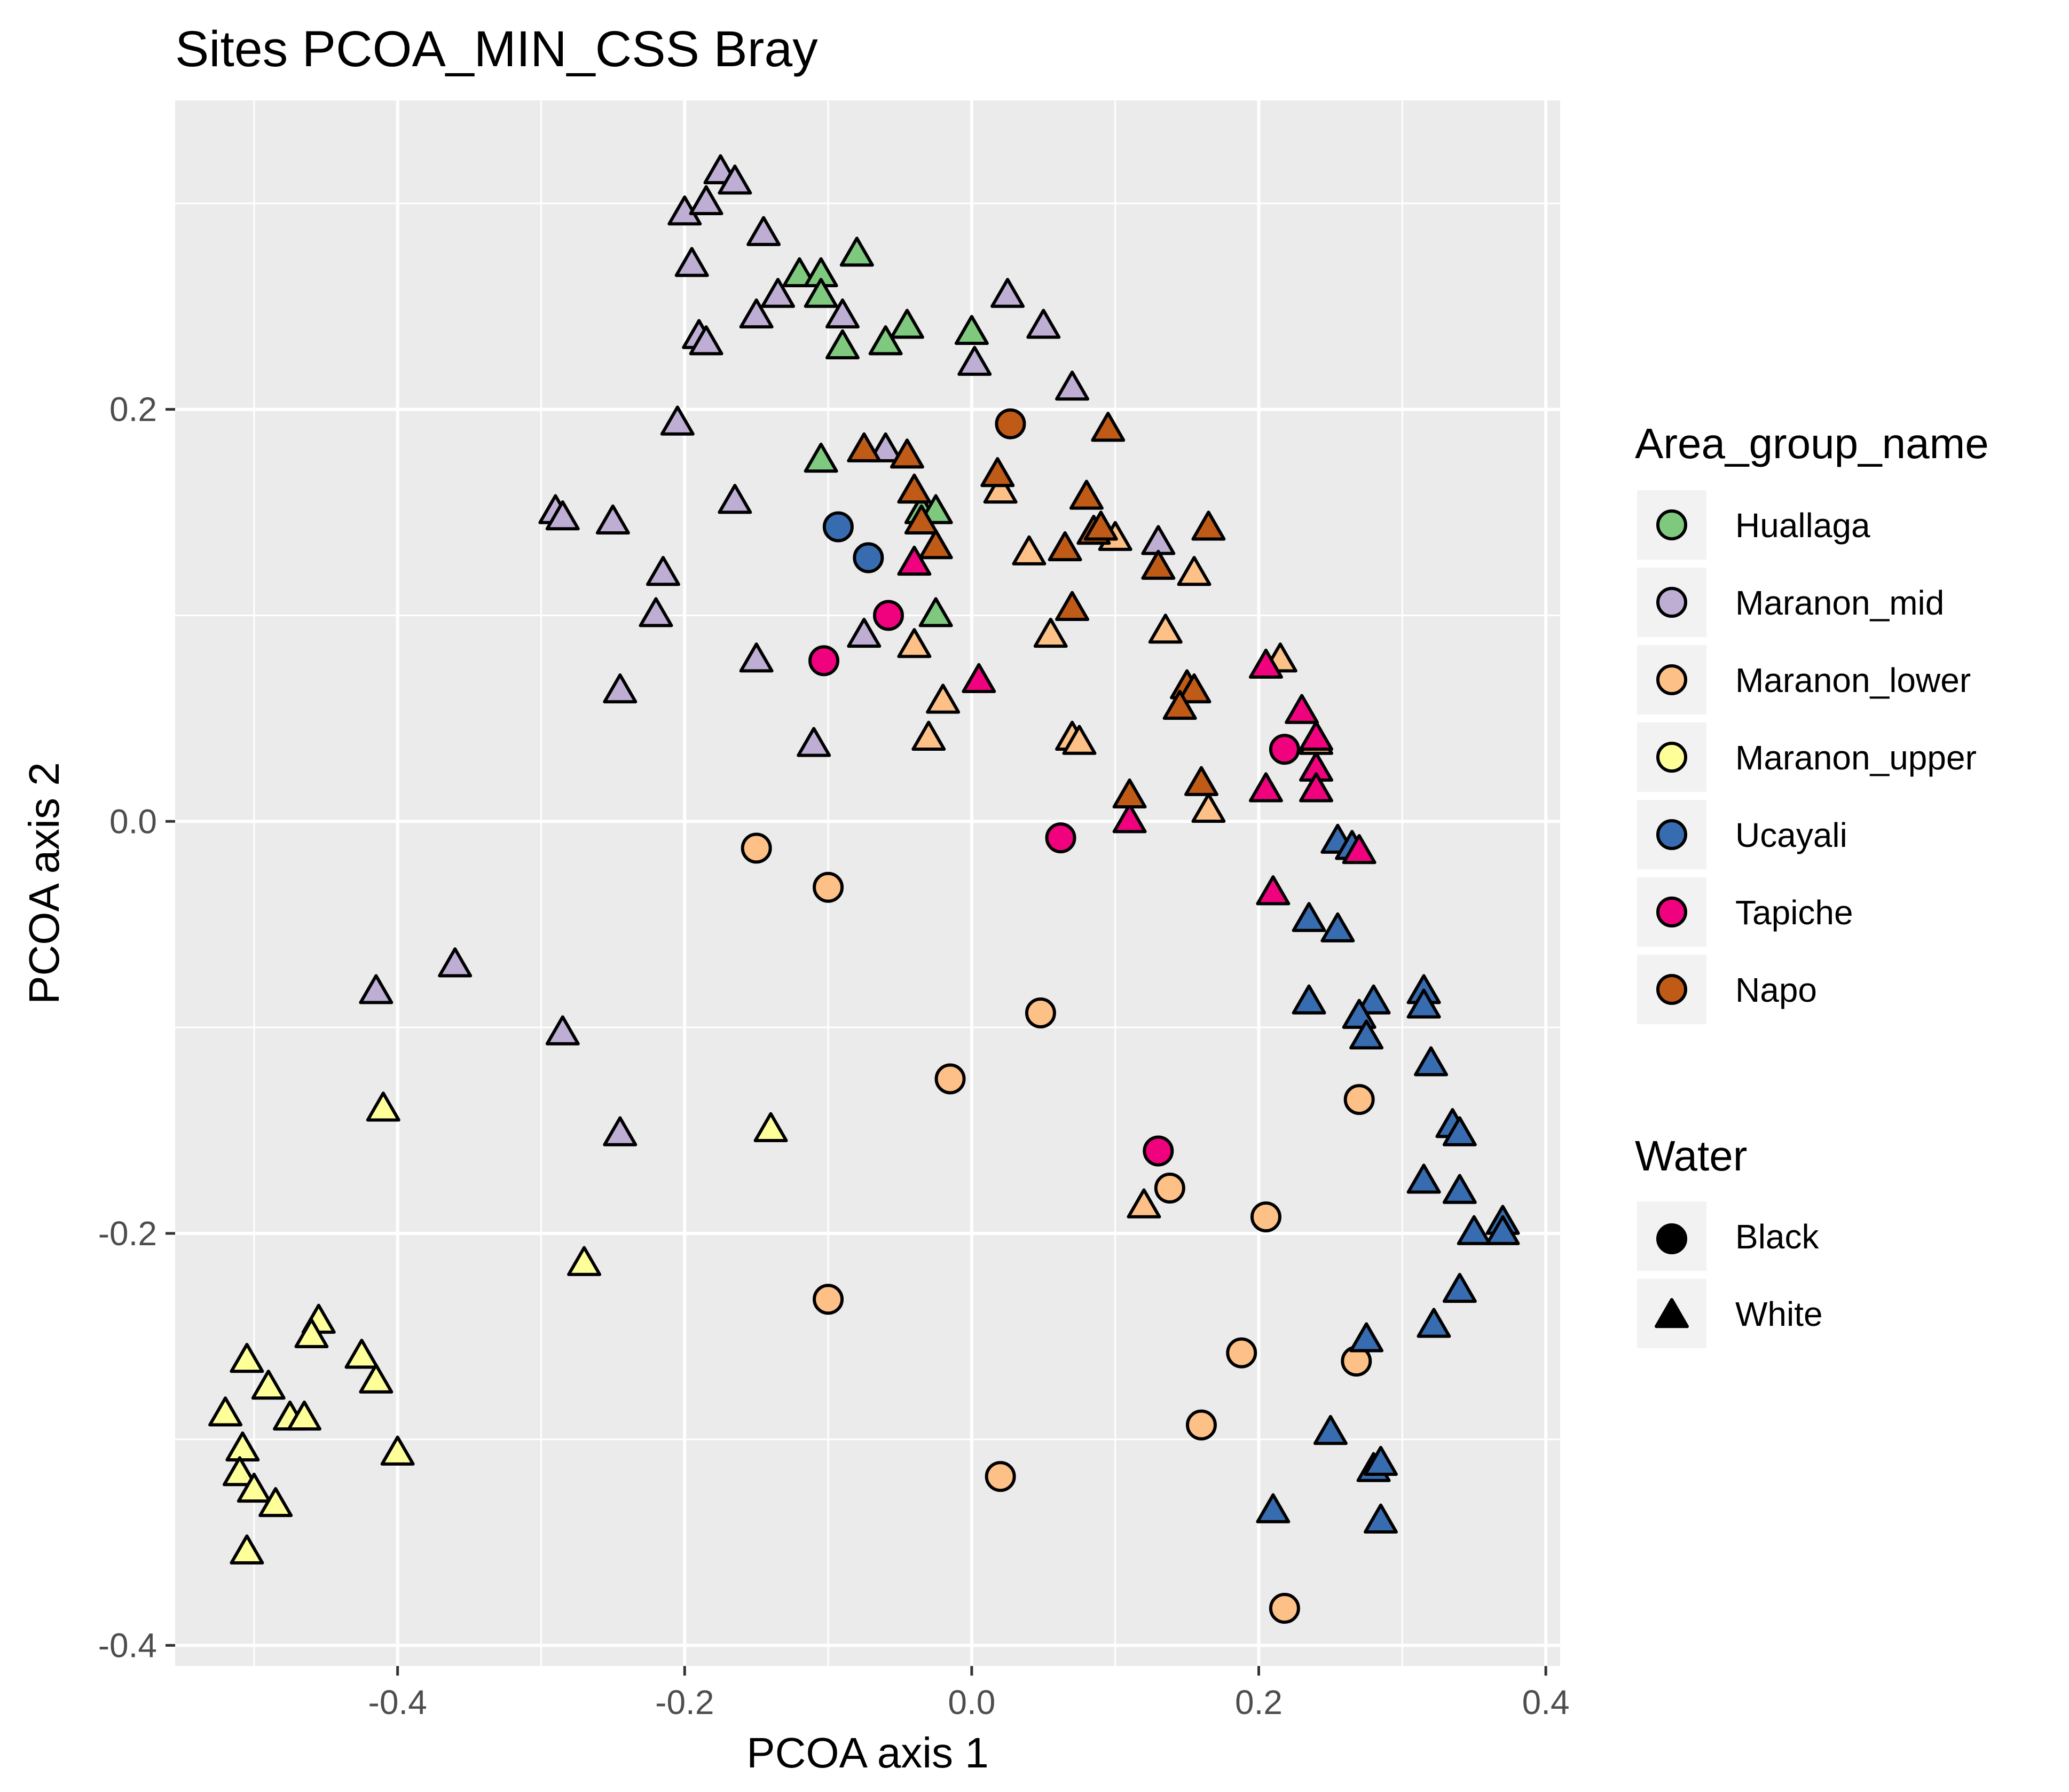  Describe the element at coordinates (972, 1702) in the screenshot. I see `x-tick-label: 0.0` at that location.